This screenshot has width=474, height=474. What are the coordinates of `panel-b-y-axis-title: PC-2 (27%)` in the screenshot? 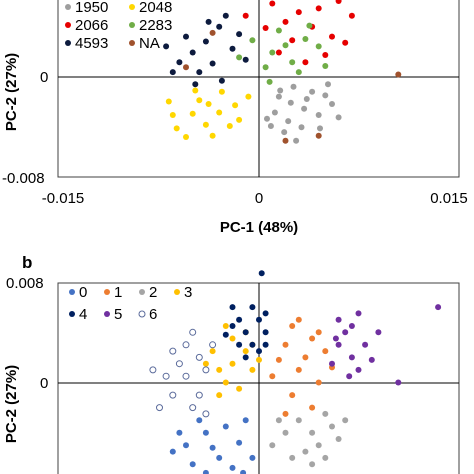 It's located at (11, 404).